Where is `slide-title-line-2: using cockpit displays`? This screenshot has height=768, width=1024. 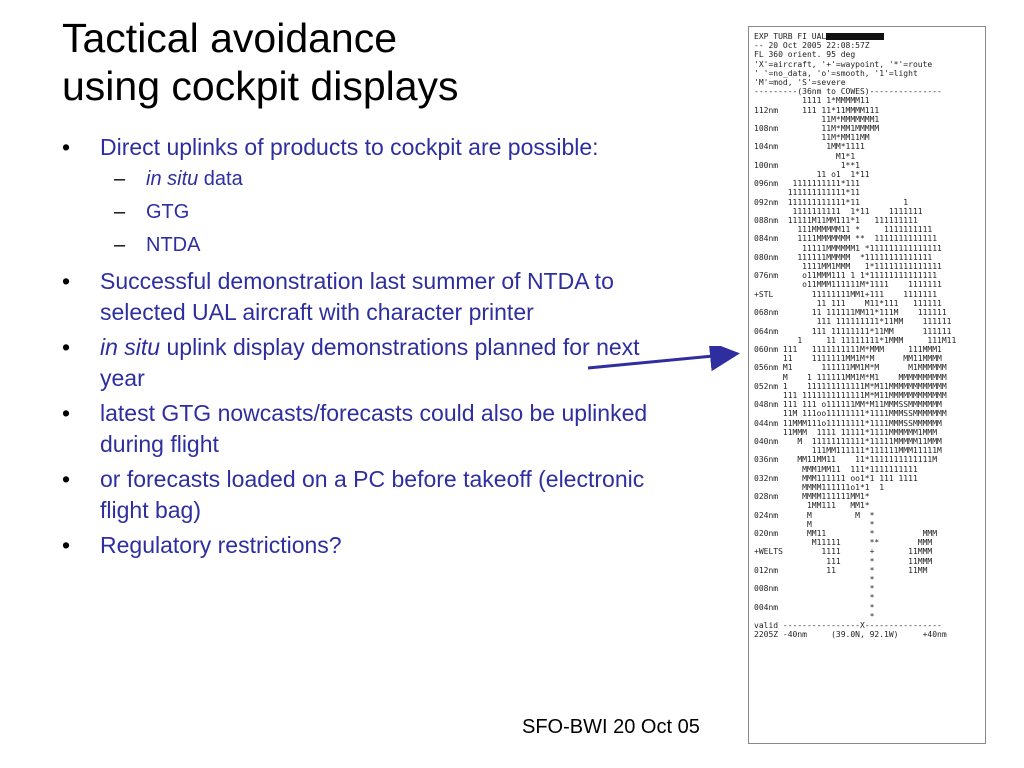 slide-title-line-2: using cockpit displays is located at coordinates (260, 86).